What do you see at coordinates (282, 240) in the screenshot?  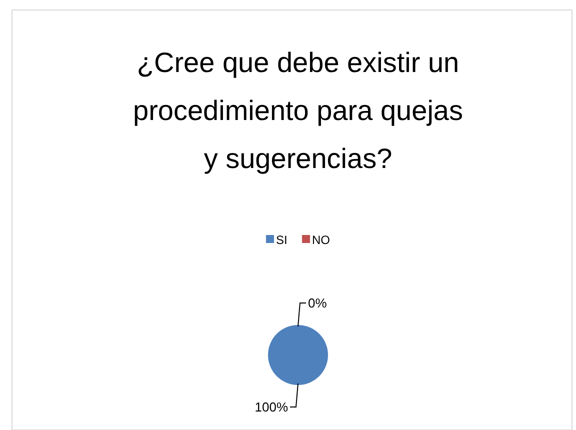 I see `legend-label: SI` at bounding box center [282, 240].